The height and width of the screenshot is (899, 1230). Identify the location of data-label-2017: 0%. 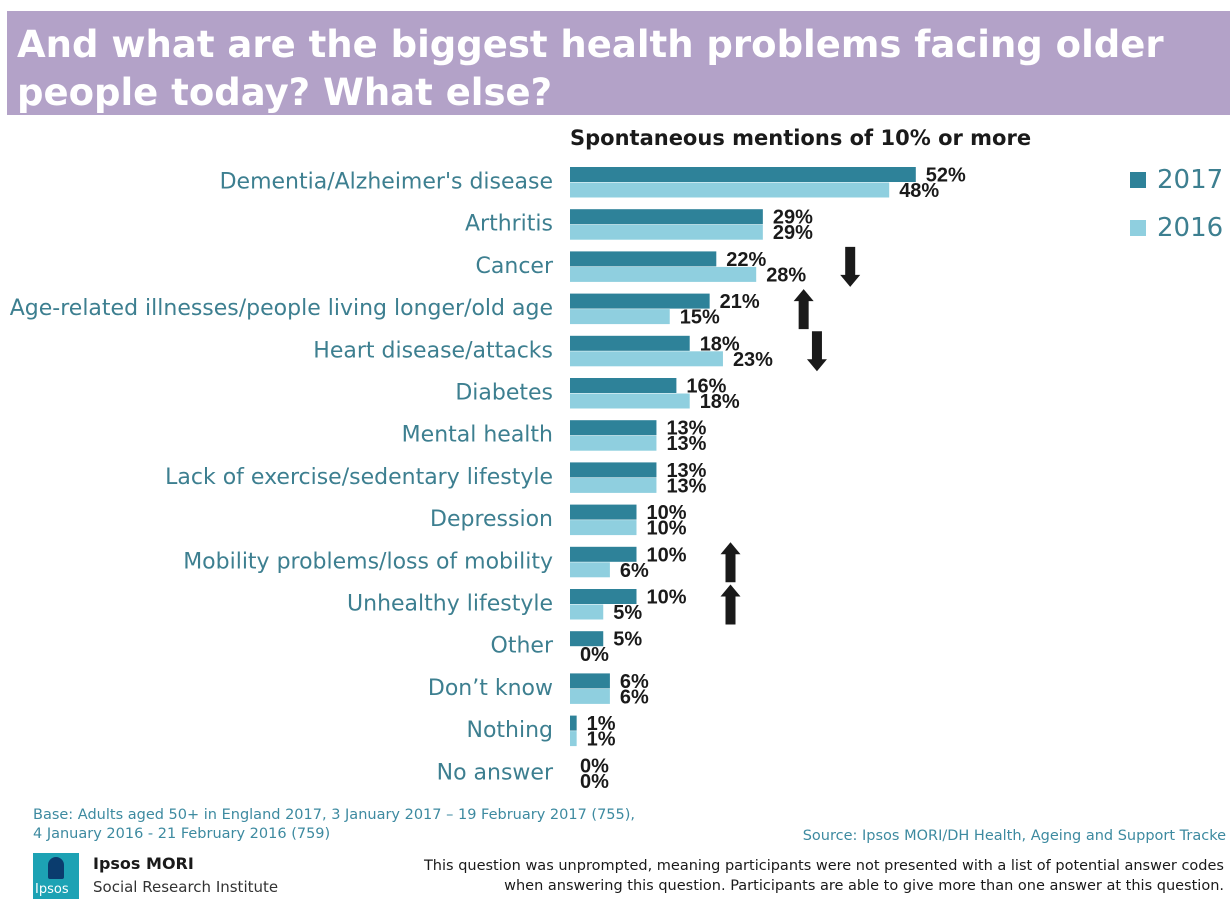
(594, 766).